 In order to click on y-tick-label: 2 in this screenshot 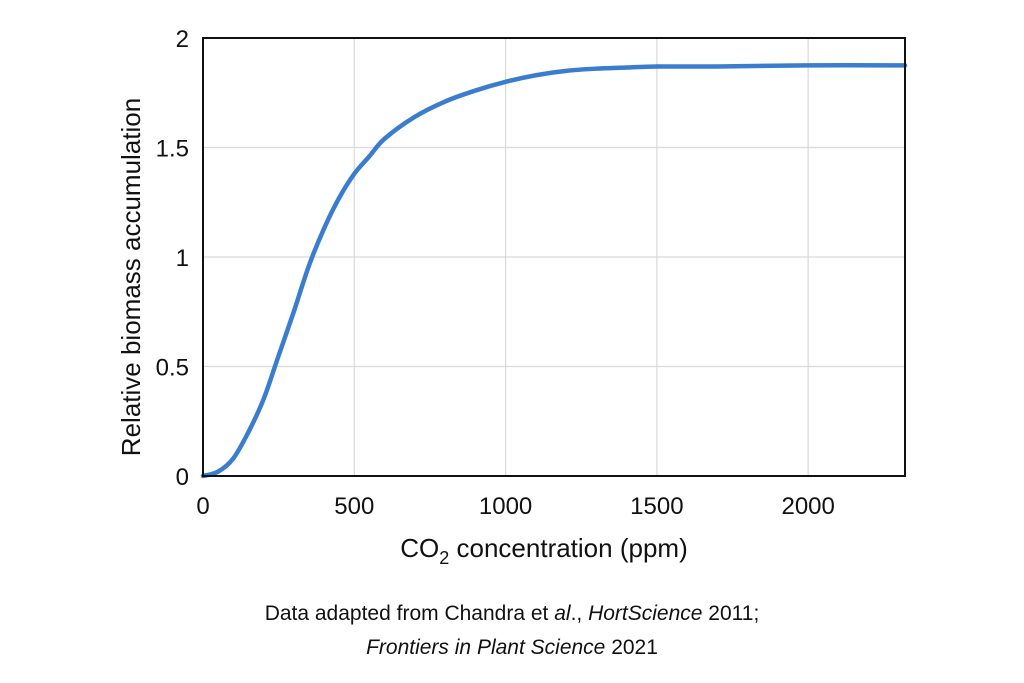, I will do `click(182, 39)`.